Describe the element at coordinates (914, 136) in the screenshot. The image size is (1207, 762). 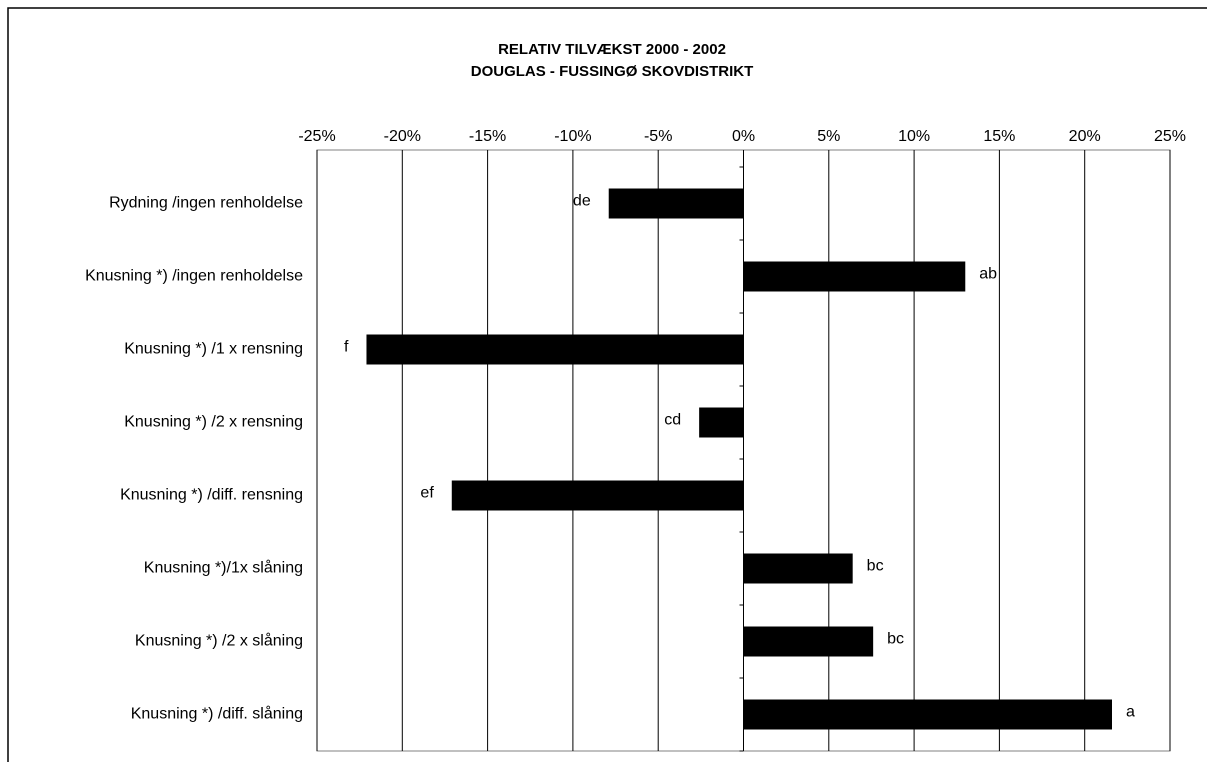
I see `x-tick-label: 10%` at that location.